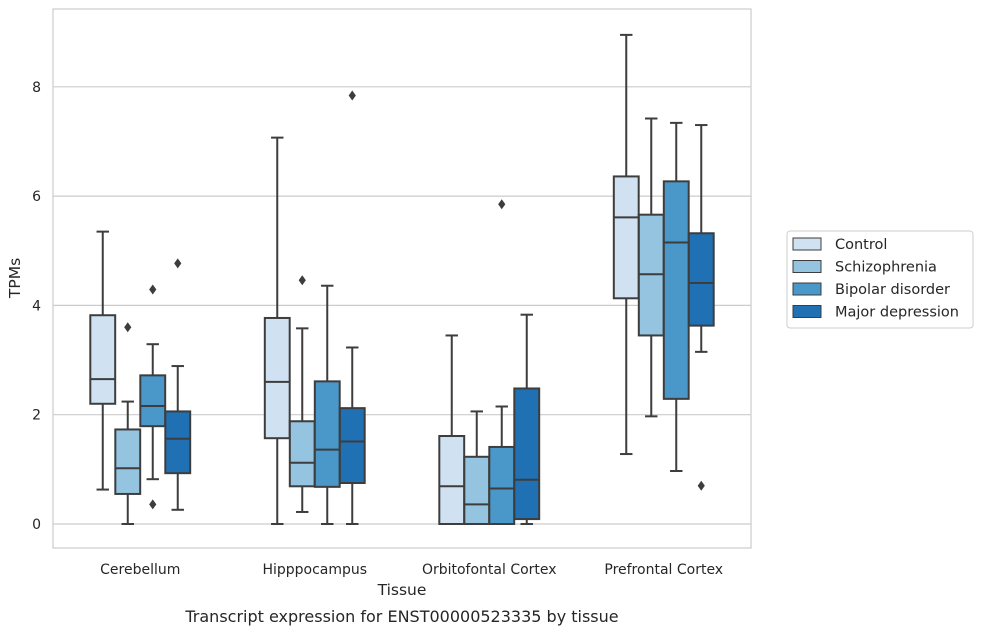 This screenshot has height=634, width=983. I want to click on legend-label: Major depression, so click(897, 313).